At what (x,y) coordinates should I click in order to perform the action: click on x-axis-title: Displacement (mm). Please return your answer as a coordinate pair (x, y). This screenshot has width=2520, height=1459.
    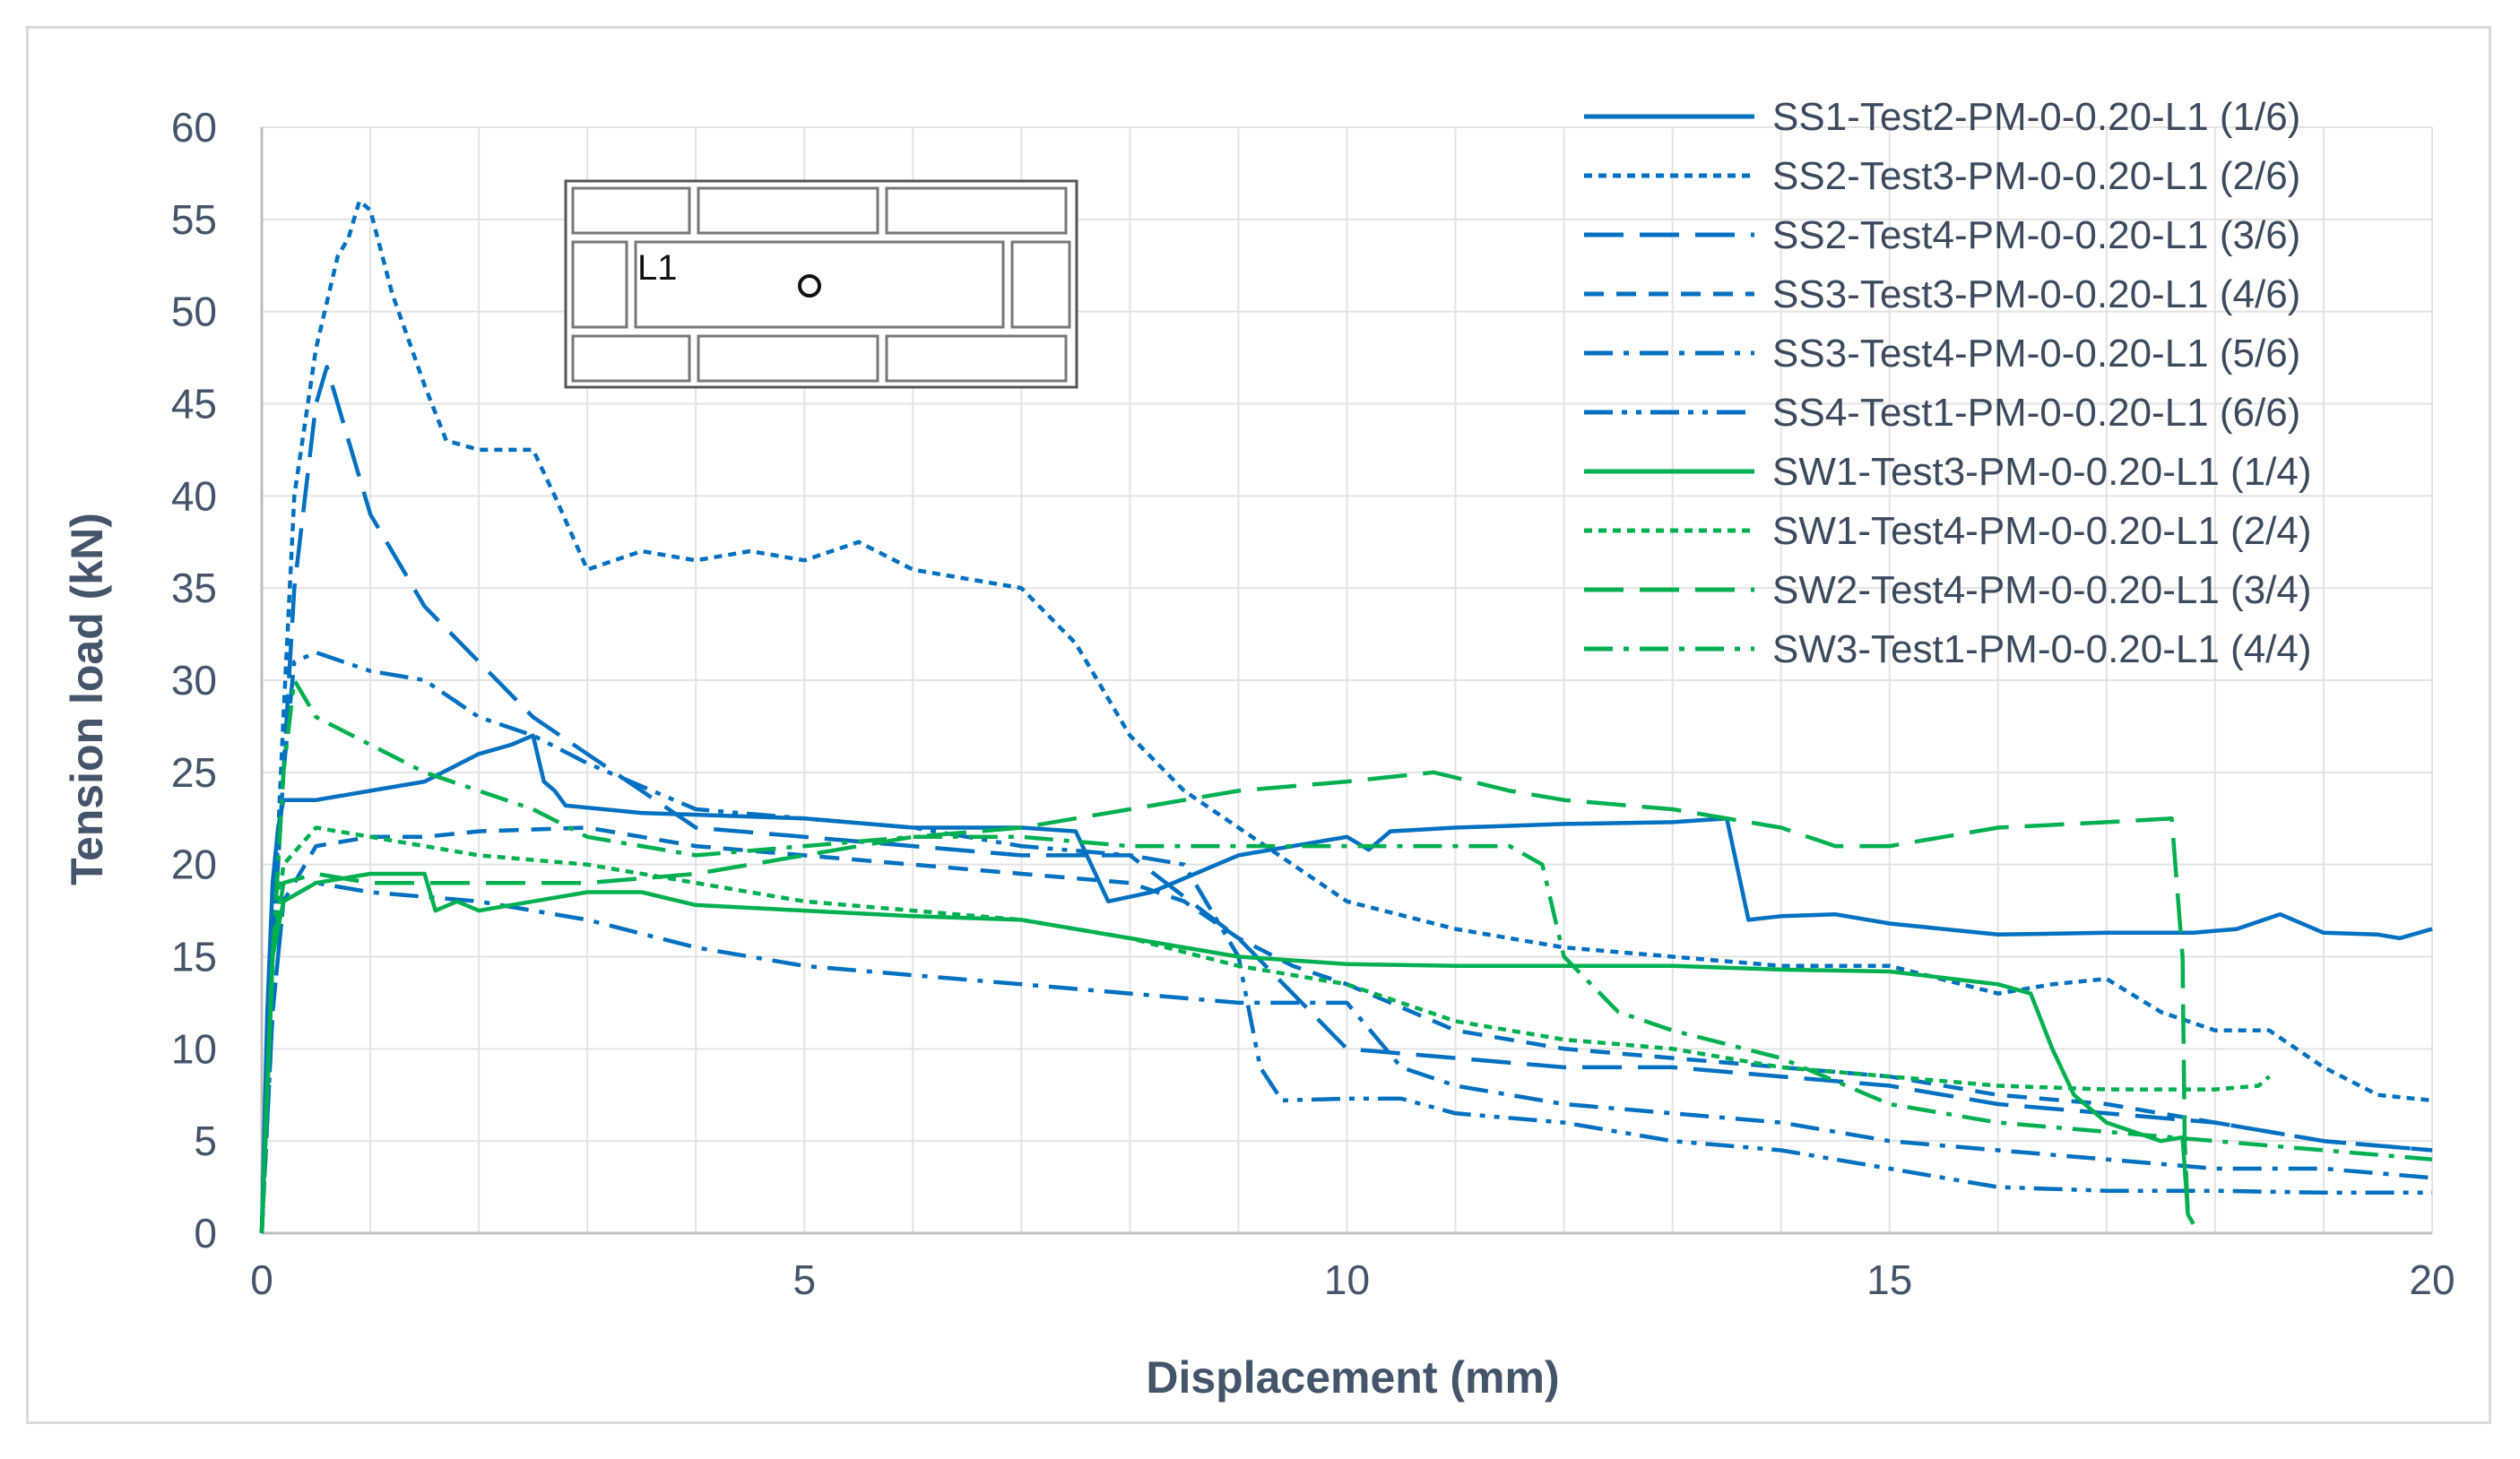
    Looking at the image, I should click on (1352, 1377).